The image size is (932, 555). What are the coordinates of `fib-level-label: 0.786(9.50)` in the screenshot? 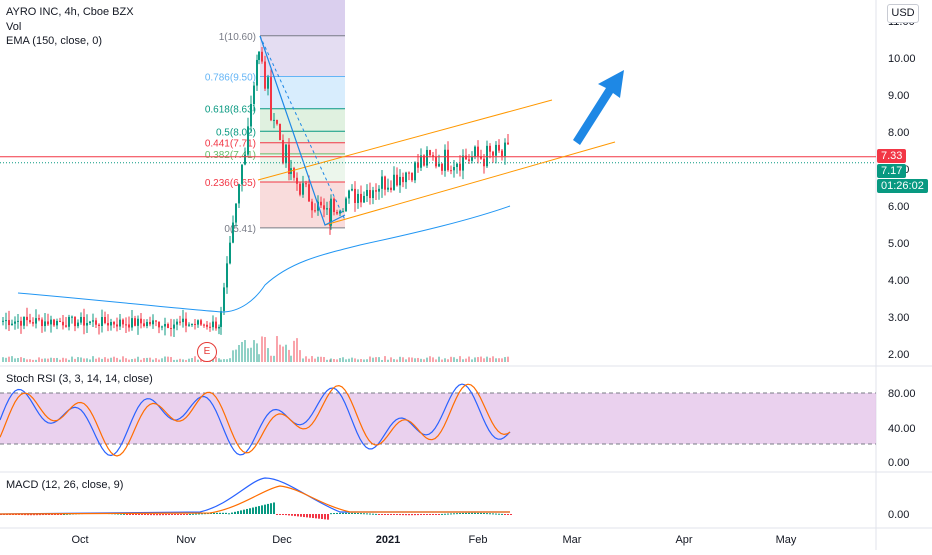 It's located at (230, 78).